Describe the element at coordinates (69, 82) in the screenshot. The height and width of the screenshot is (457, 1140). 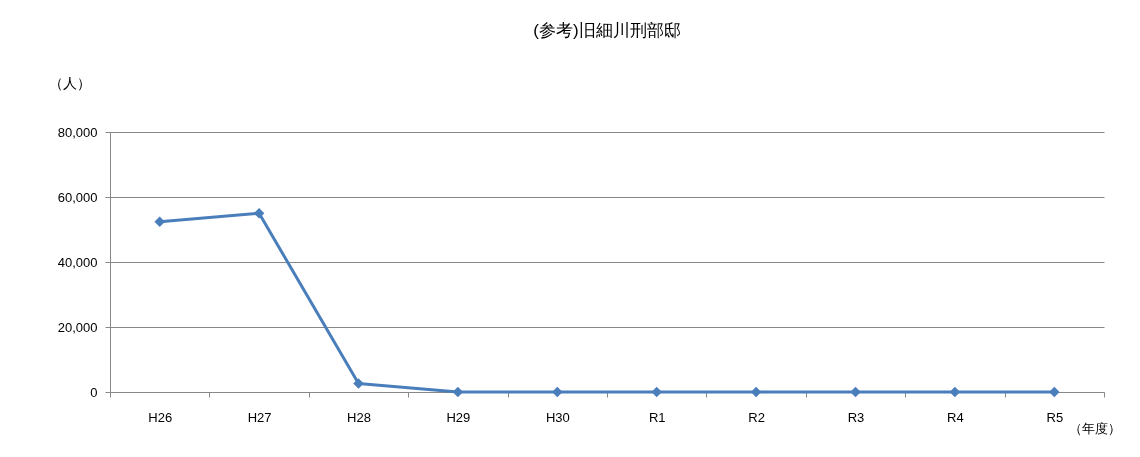
I see `y-axis-title: （人）` at that location.